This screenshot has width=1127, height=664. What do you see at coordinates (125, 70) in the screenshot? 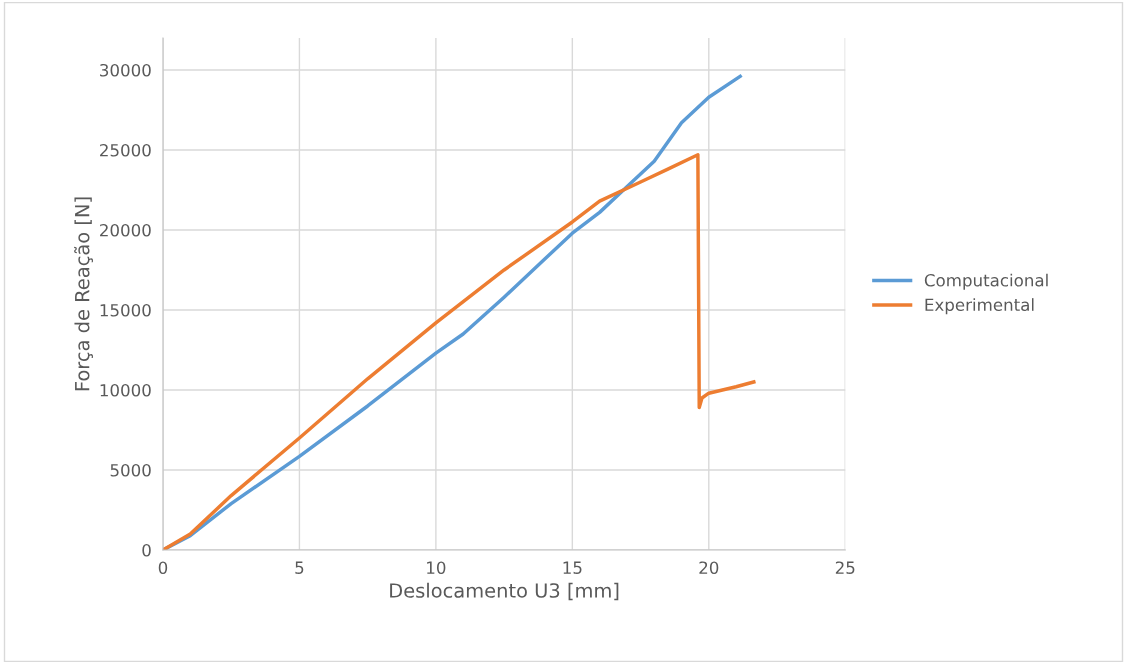
I see `y-tick-label: 30000` at bounding box center [125, 70].